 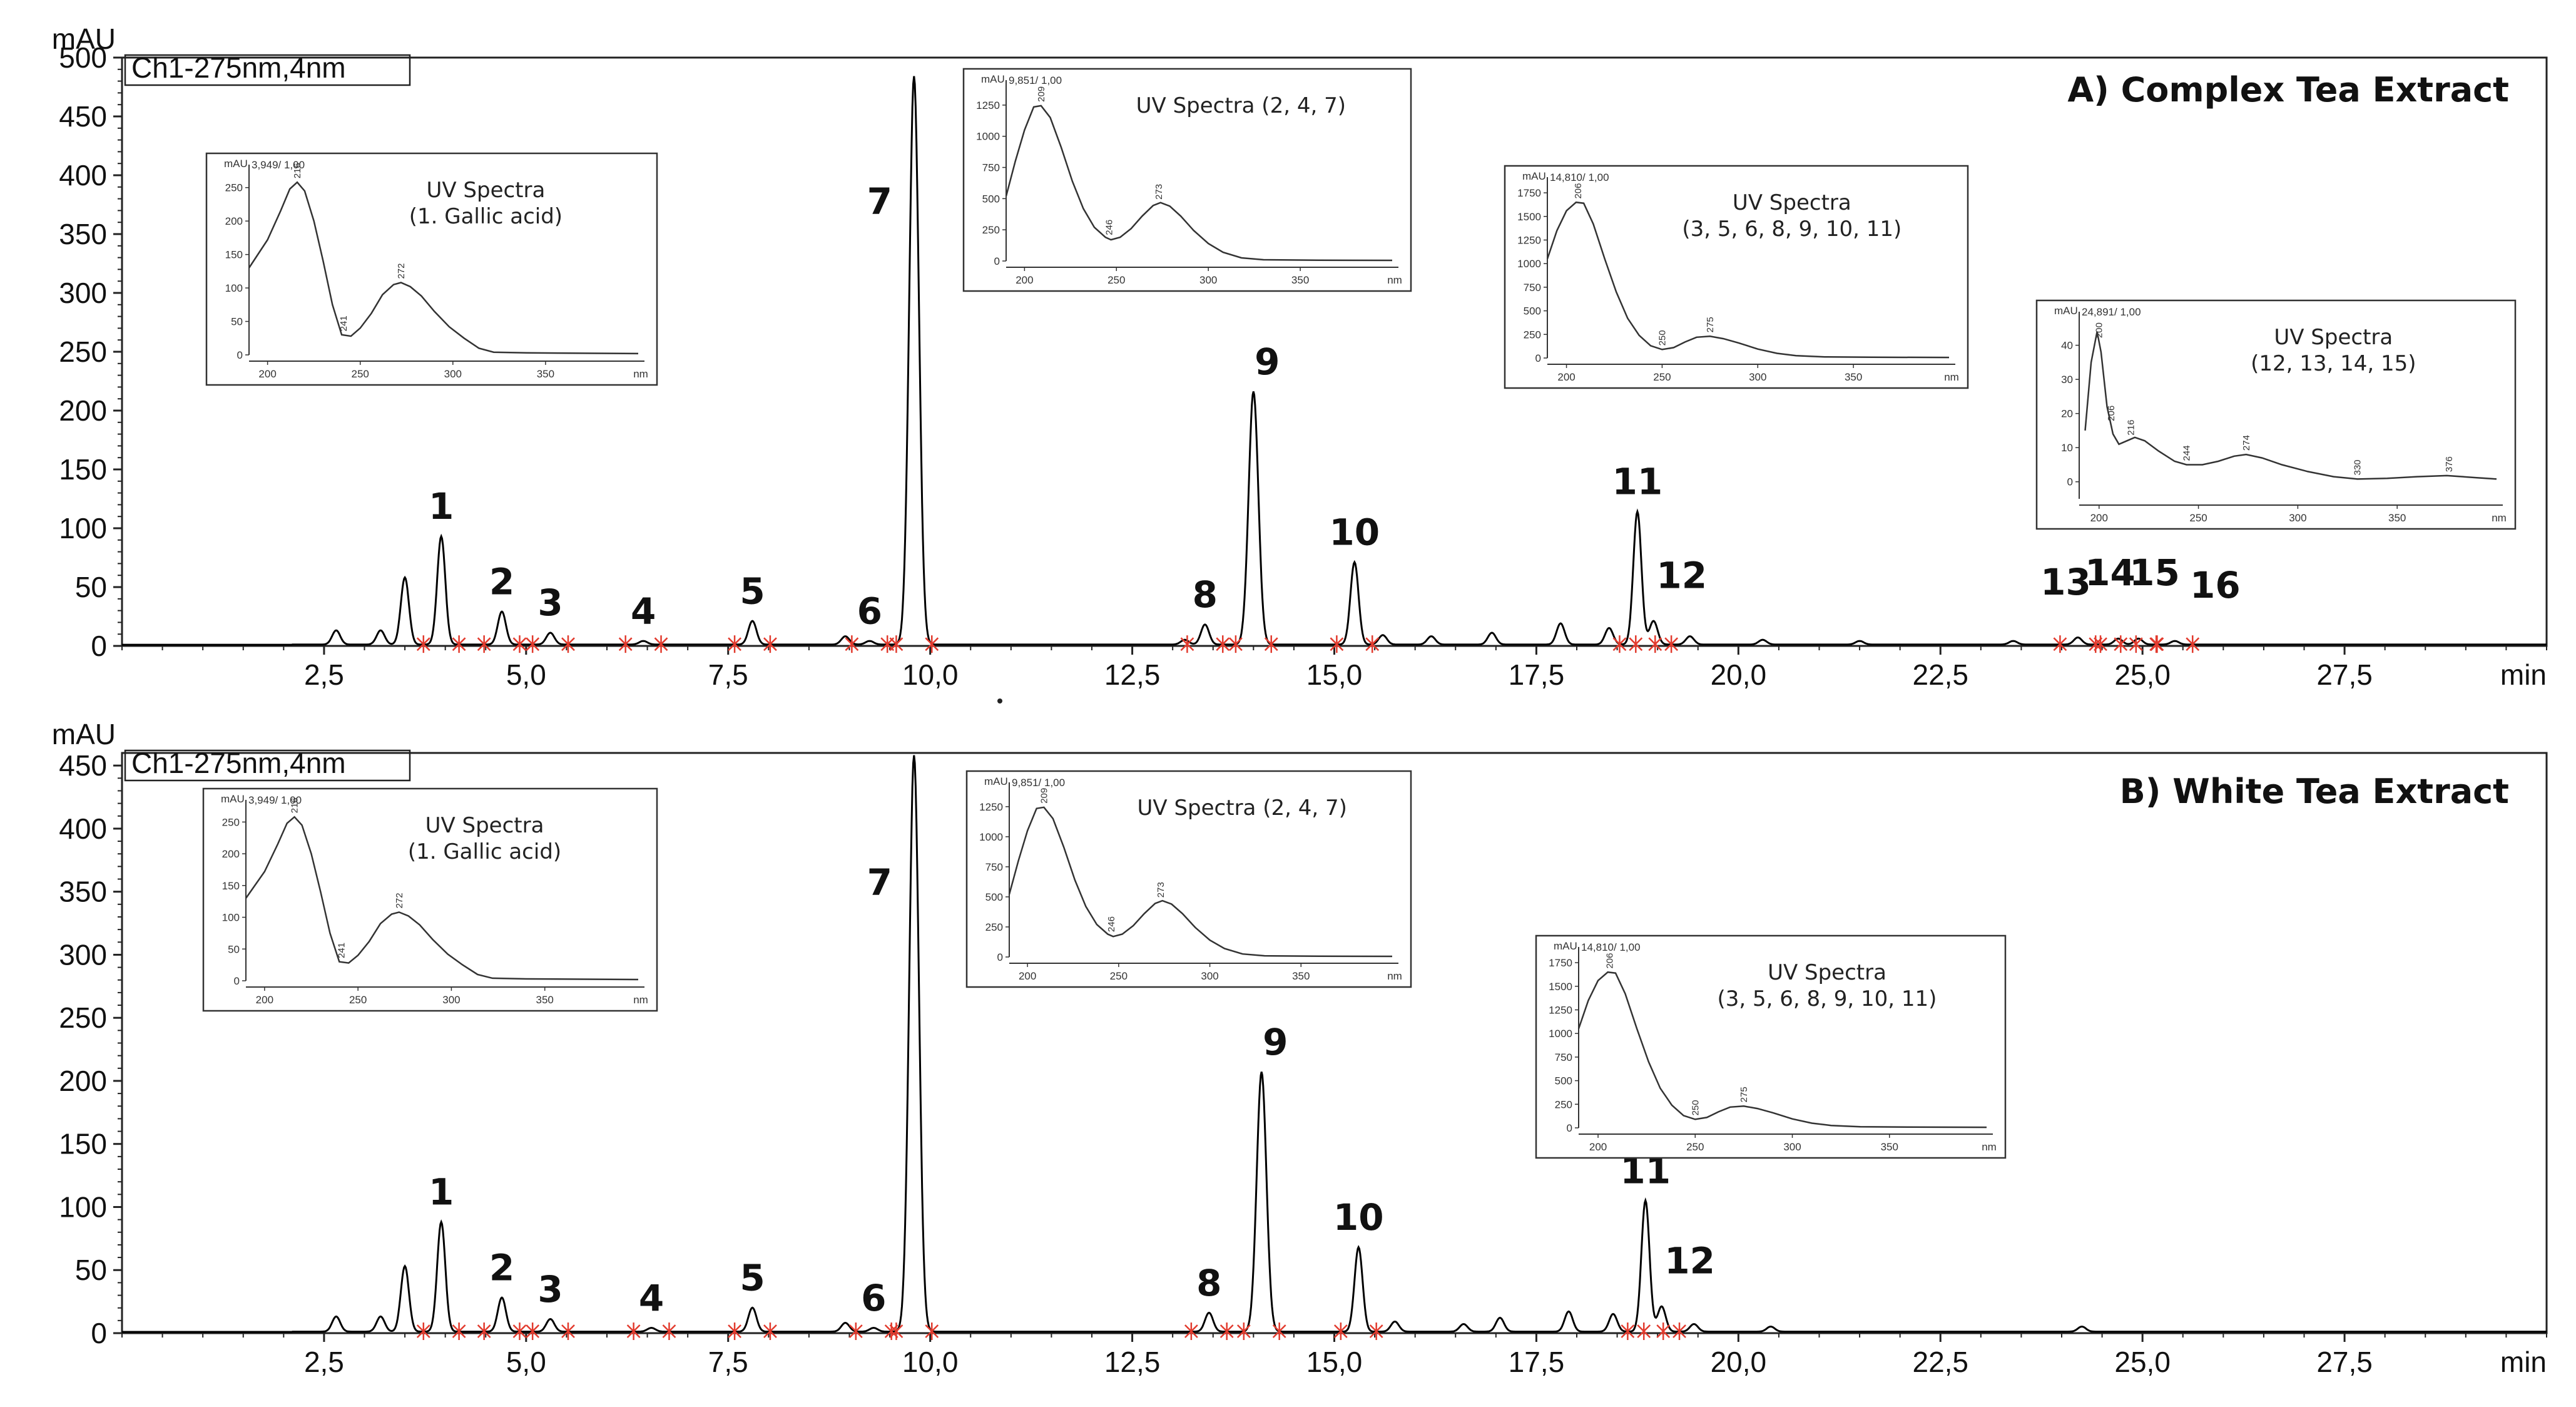 What do you see at coordinates (2067, 448) in the screenshot?
I see `inset-y-tick-label: 10` at bounding box center [2067, 448].